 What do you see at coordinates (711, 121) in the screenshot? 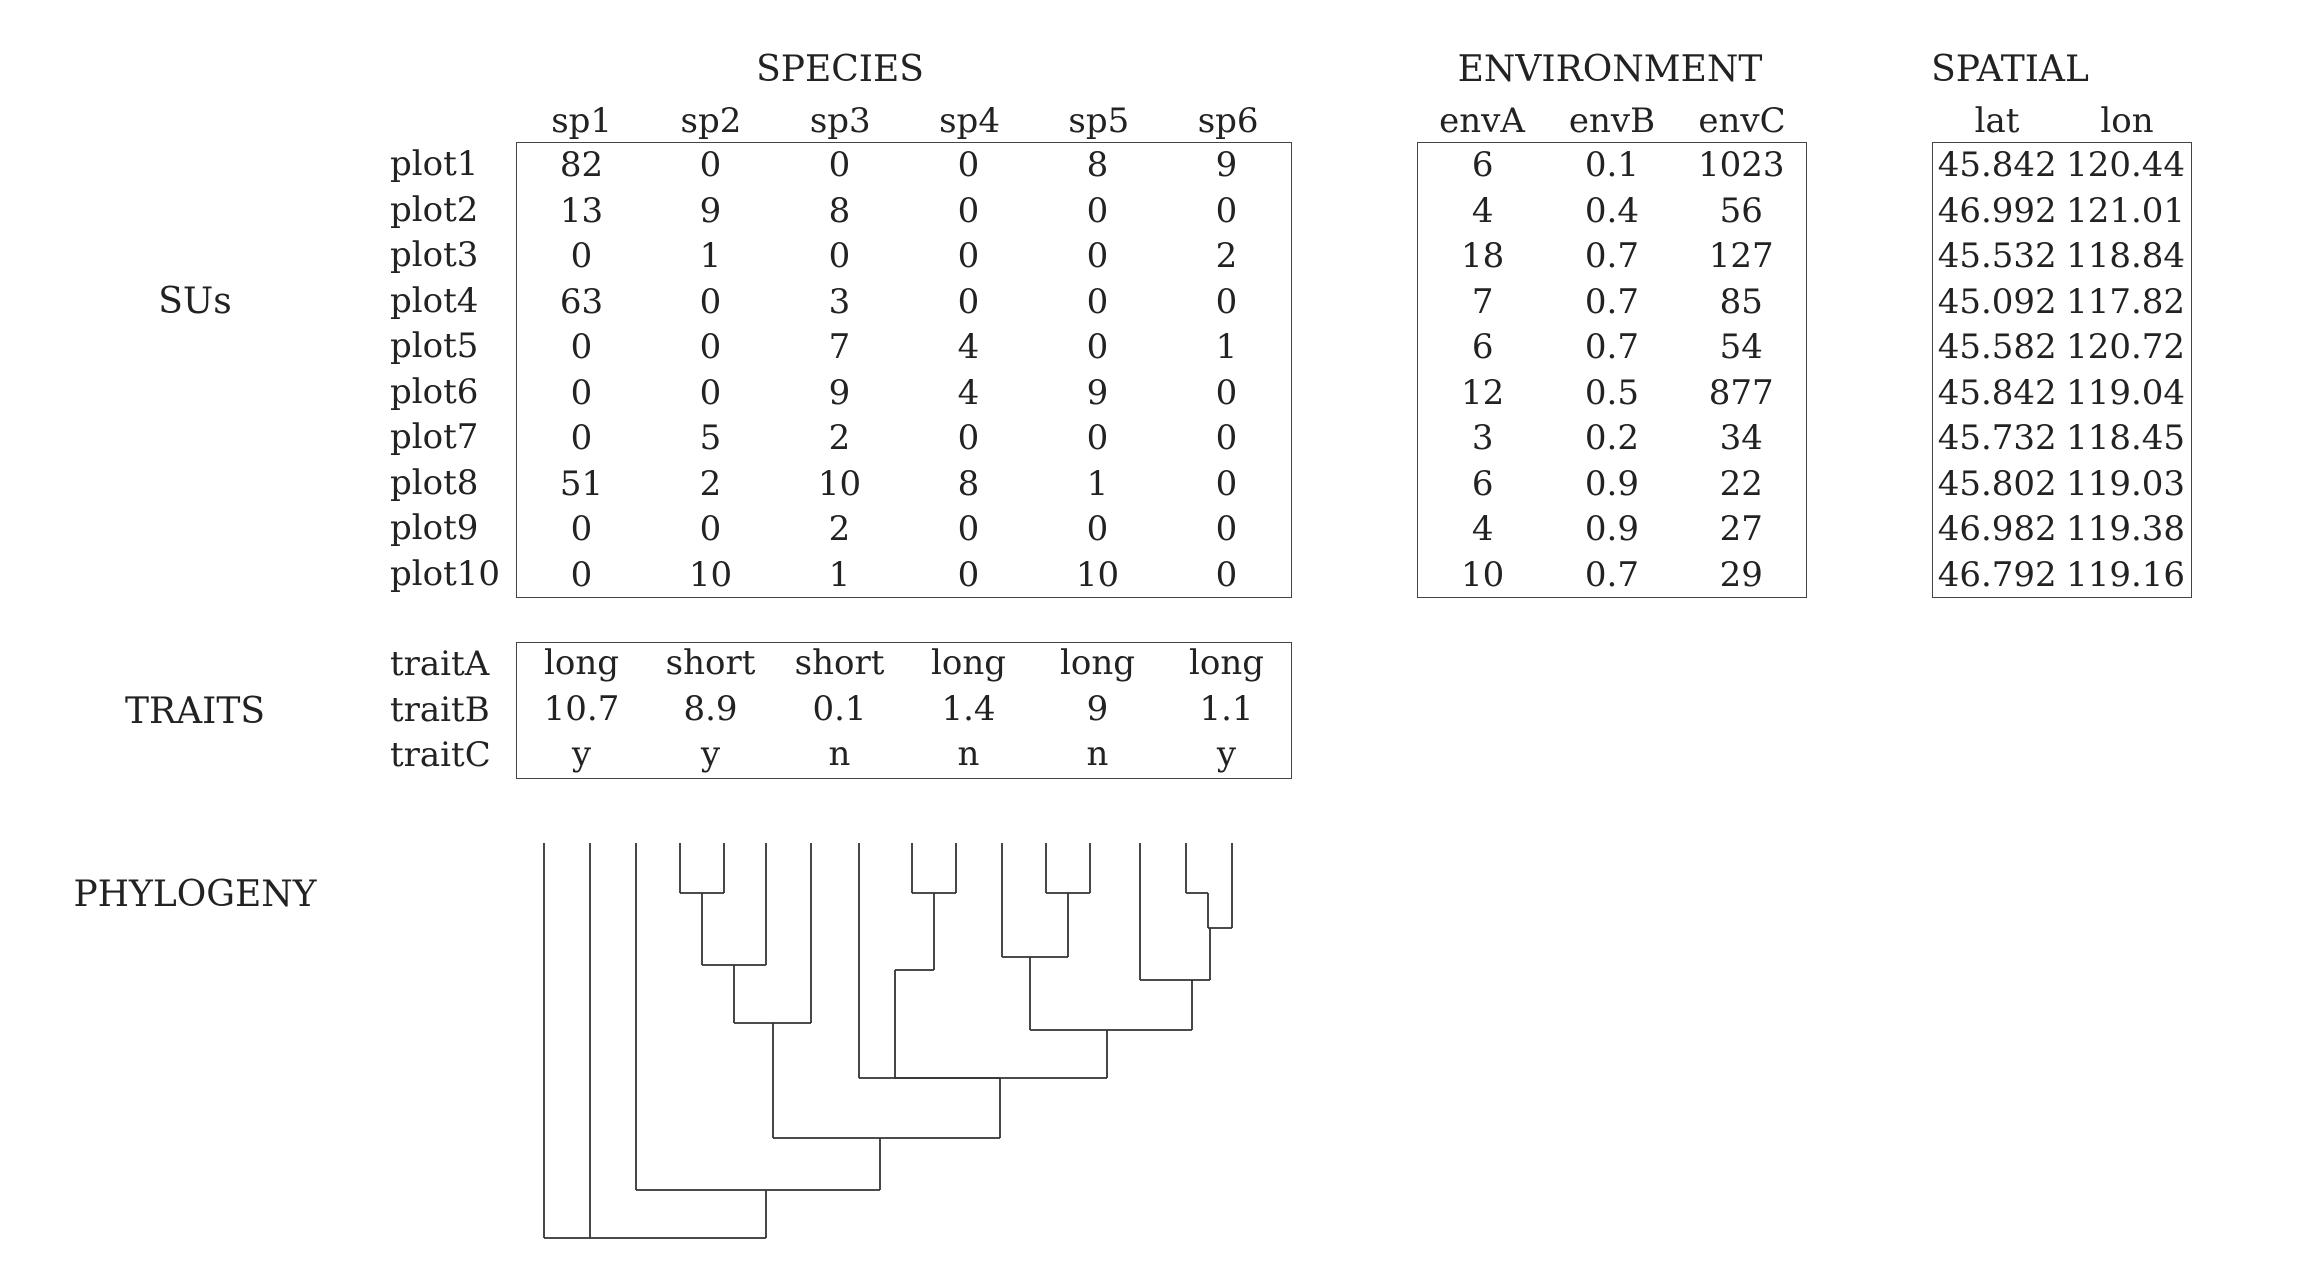
I see `column-header: sp2` at bounding box center [711, 121].